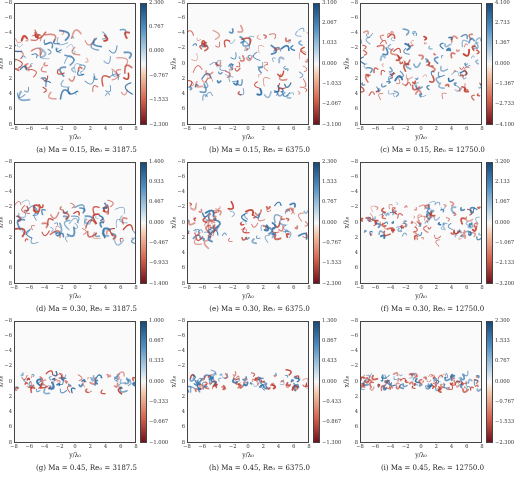 The height and width of the screenshot is (477, 520). Describe the element at coordinates (451, 129) in the screenshot. I see `x-tick-label: 4` at that location.